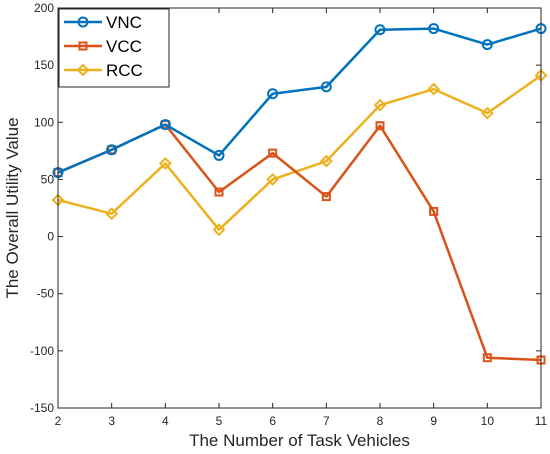 This screenshot has height=454, width=550. I want to click on legend: VNC VCC RCC, so click(114, 48).